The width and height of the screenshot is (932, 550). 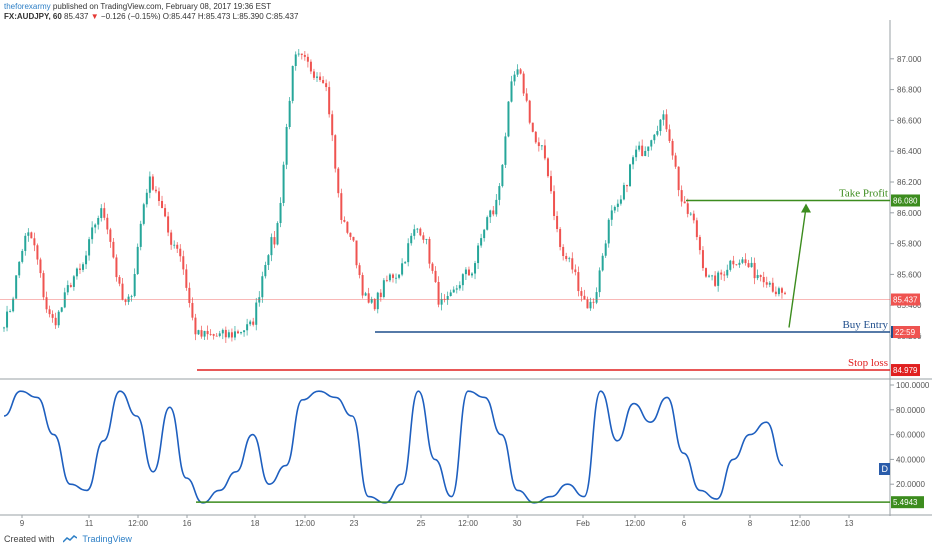 What do you see at coordinates (107, 539) in the screenshot?
I see `tradingview-brand: TradingView` at bounding box center [107, 539].